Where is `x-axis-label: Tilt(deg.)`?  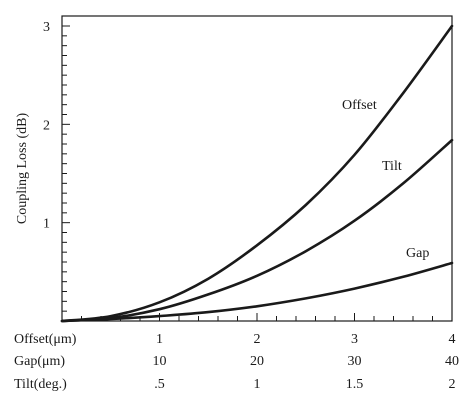
x-axis-label: Tilt(deg.) is located at coordinates (40, 384).